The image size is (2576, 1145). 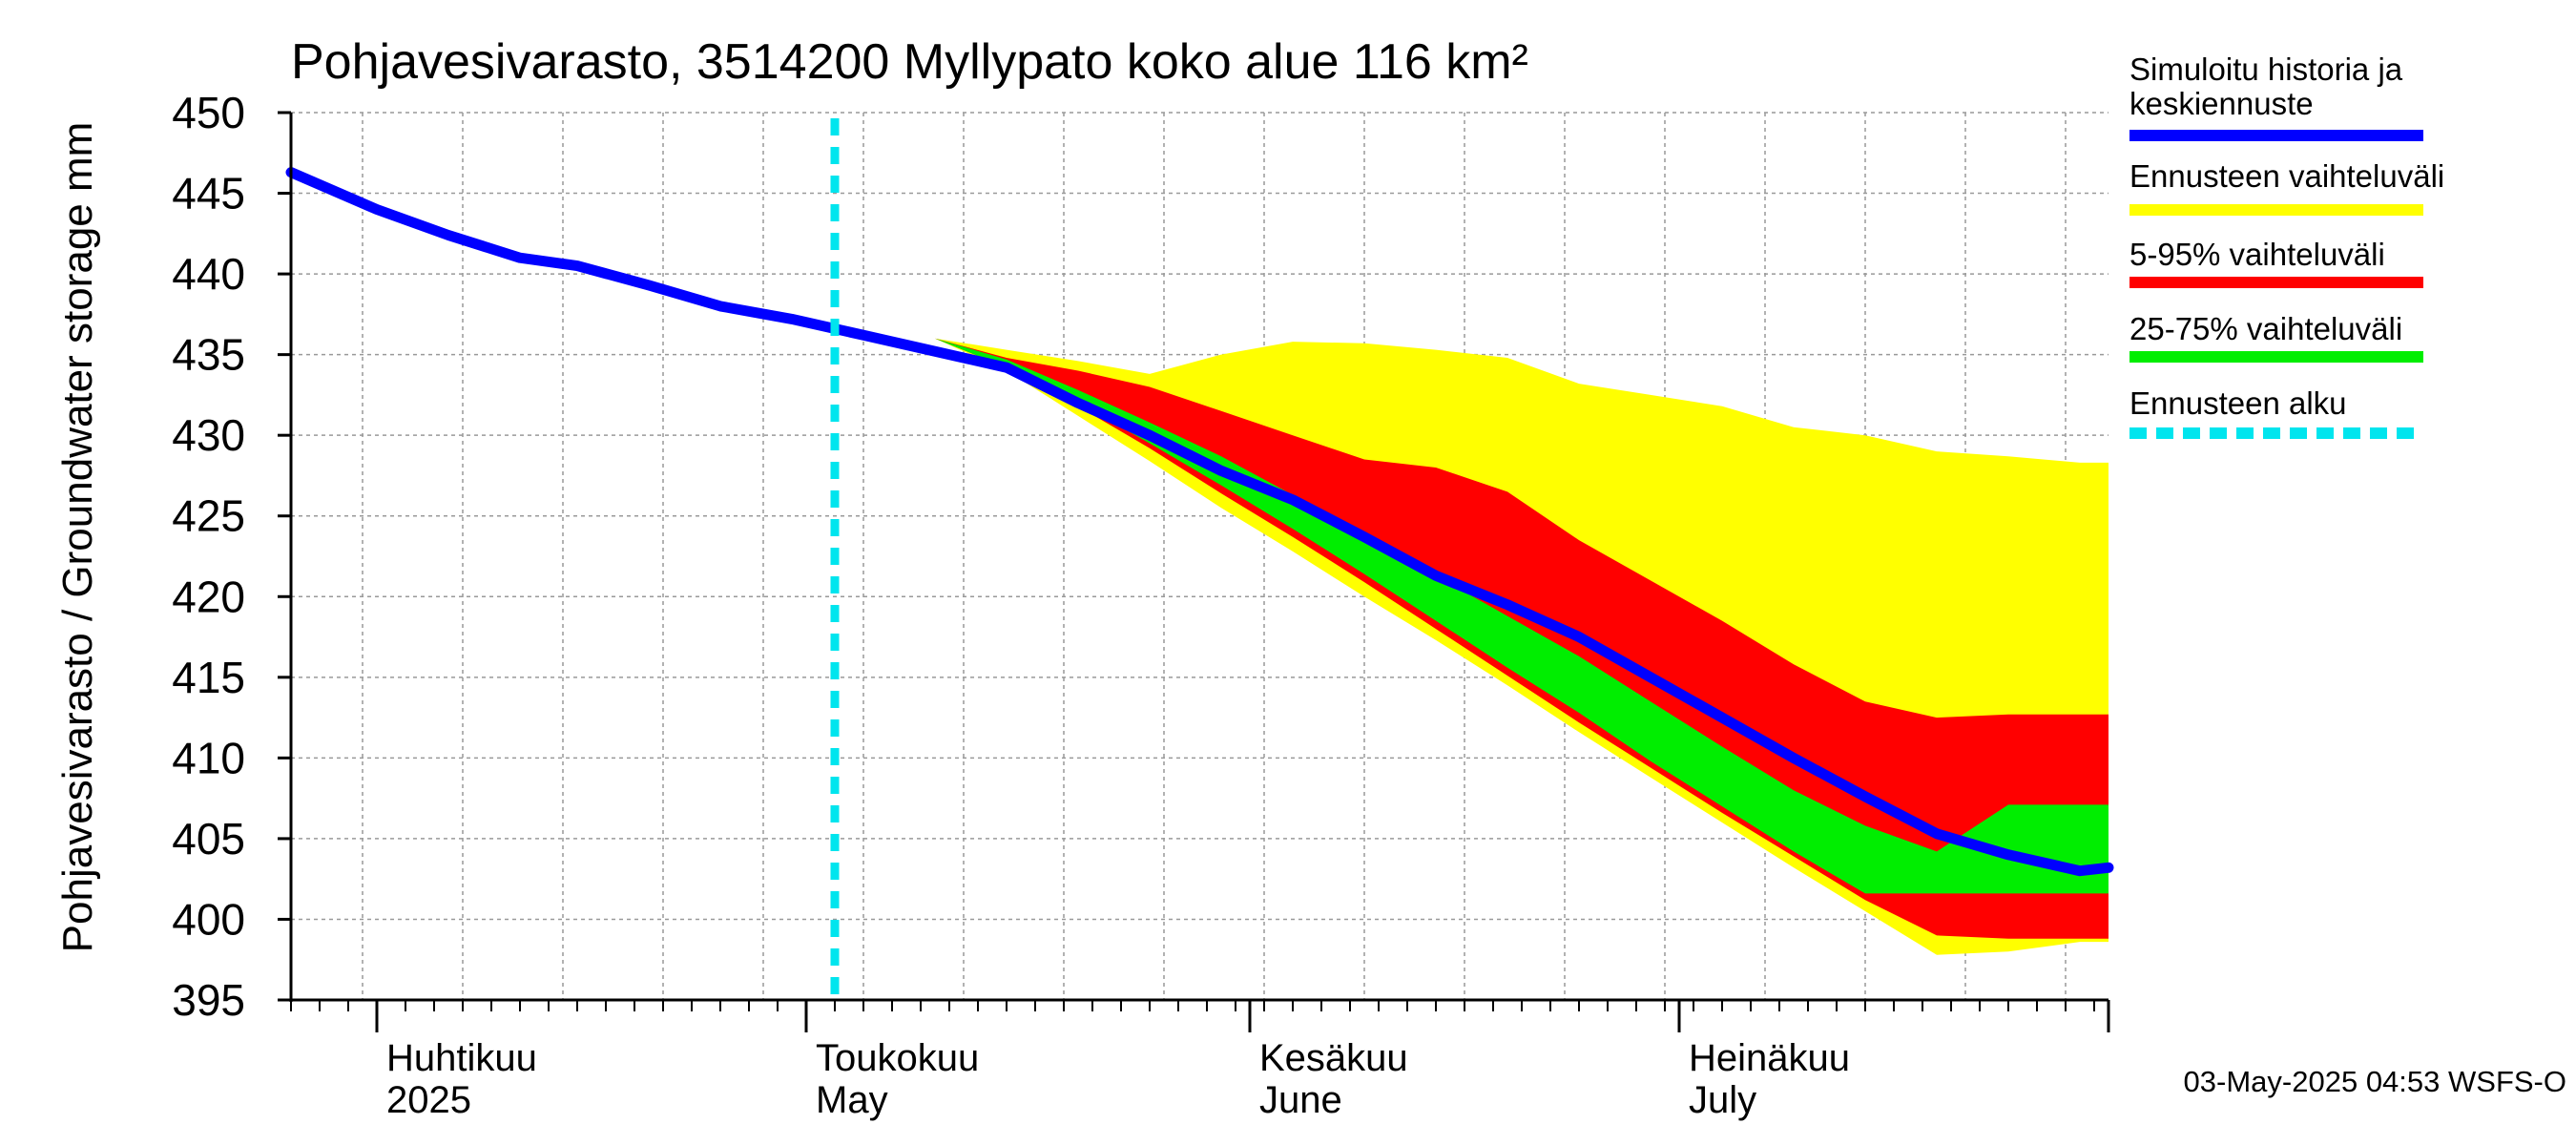 I want to click on y-tick-label: 420, so click(x=208, y=596).